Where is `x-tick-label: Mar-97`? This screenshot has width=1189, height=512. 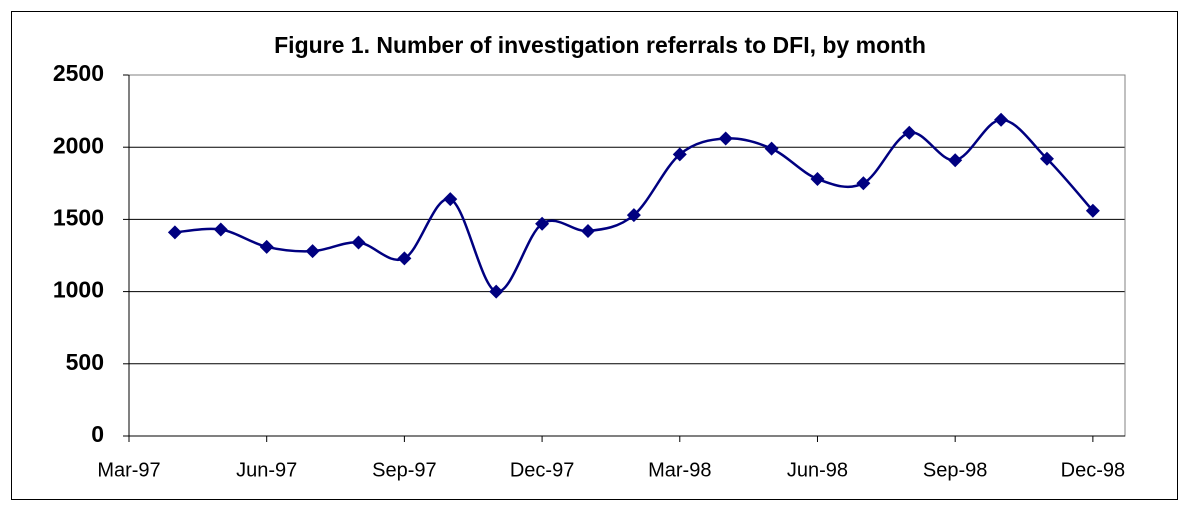 x-tick-label: Mar-97 is located at coordinates (128, 470).